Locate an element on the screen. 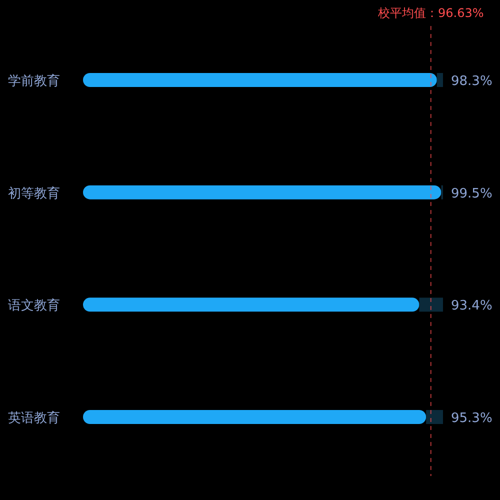 The width and height of the screenshot is (500, 500). y-tick-label: 语文教育 is located at coordinates (34, 306).